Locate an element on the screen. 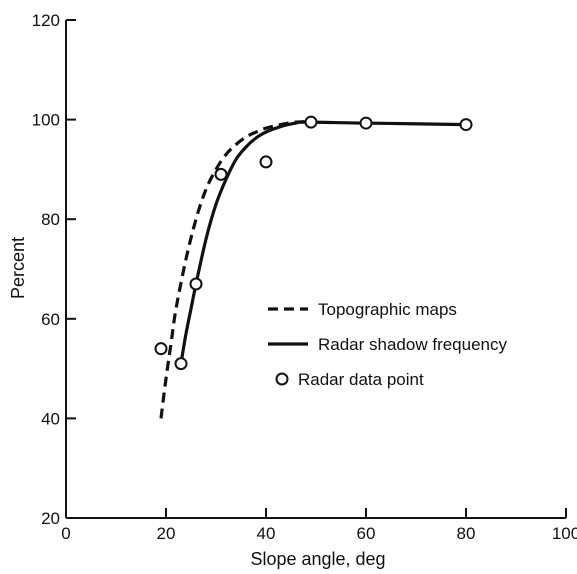 The image size is (577, 574). y-tick-label: 80 is located at coordinates (50, 219).